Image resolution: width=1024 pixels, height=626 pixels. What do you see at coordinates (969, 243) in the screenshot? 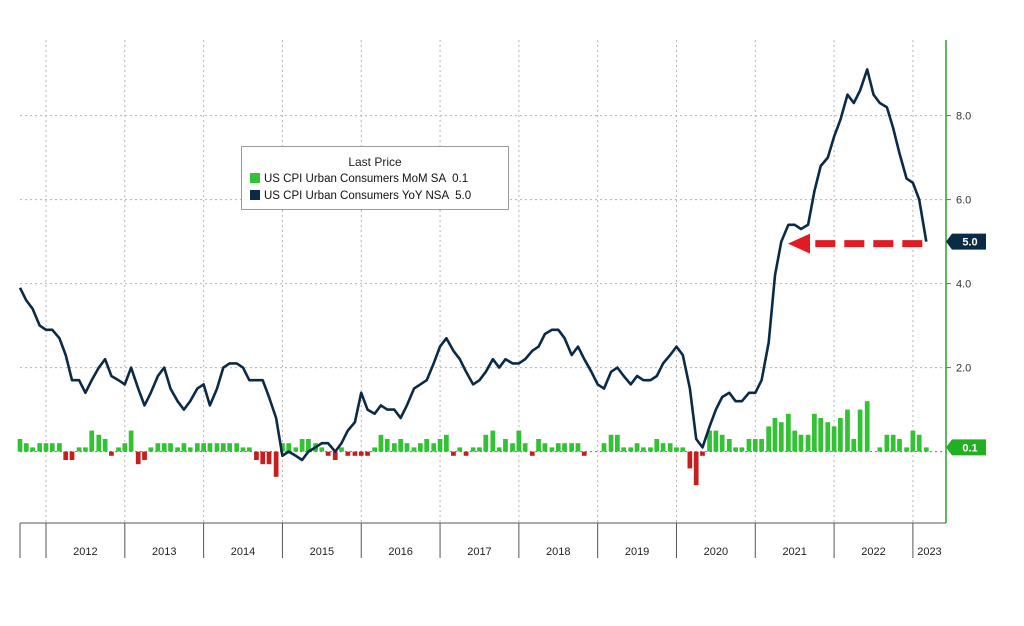
I see `yoy-badge-text: 5.0` at bounding box center [969, 243].